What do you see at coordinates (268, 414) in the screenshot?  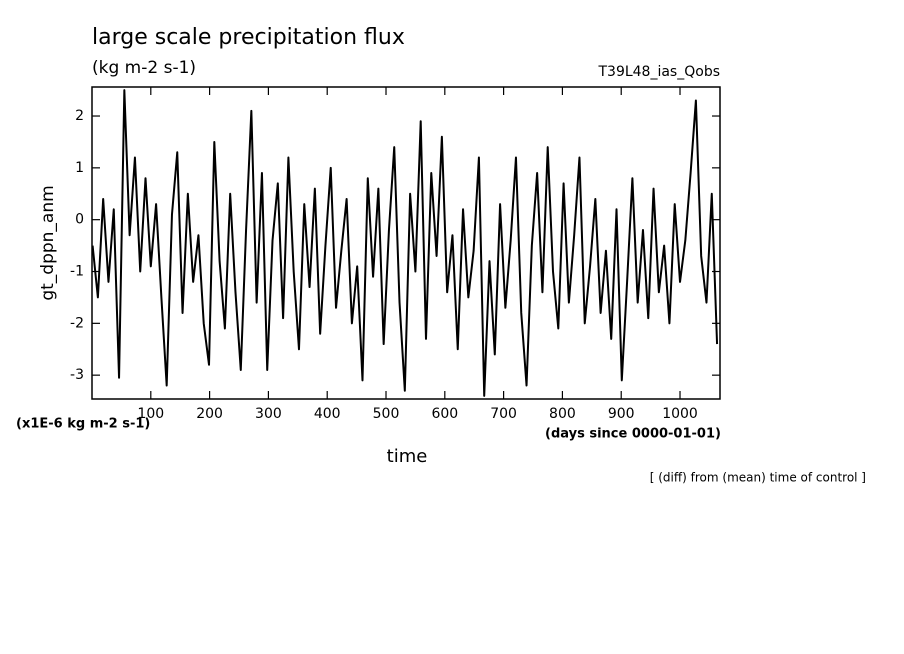 I see `x-tick-label: 300` at bounding box center [268, 414].